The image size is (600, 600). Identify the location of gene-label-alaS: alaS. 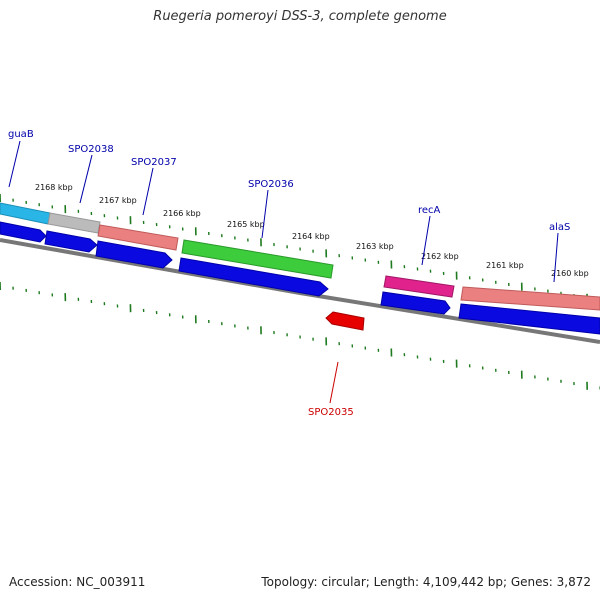
(559, 227).